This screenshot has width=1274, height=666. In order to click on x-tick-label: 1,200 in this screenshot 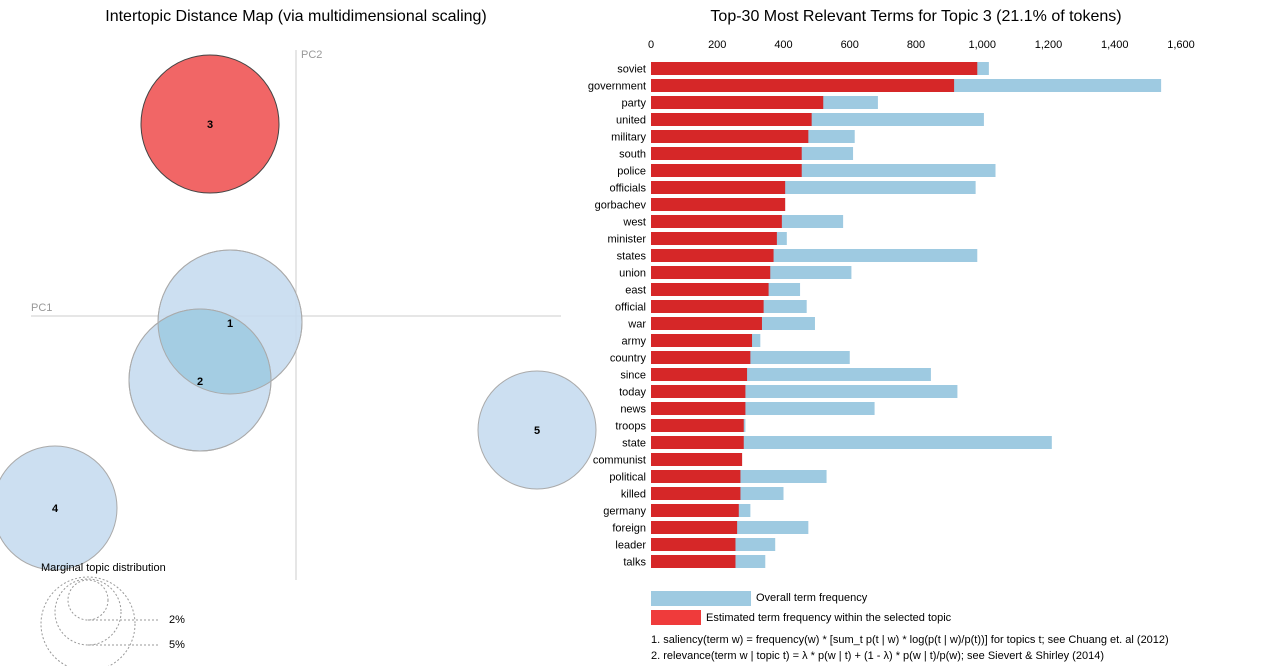, I will do `click(1049, 45)`.